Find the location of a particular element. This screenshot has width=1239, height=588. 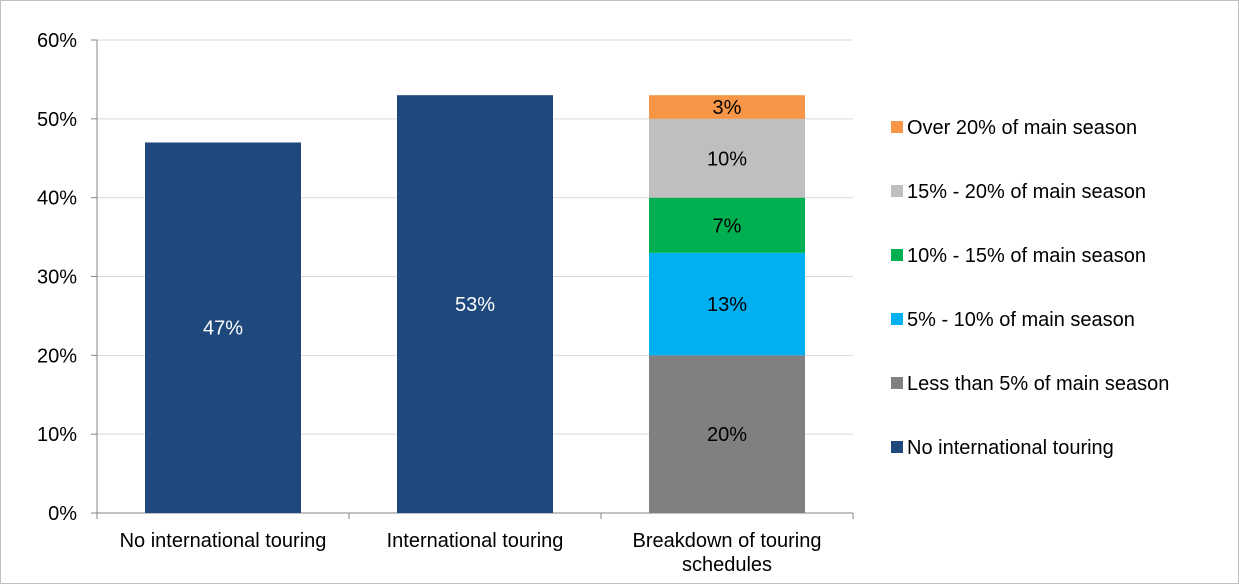

y-tick-label: 40% is located at coordinates (57, 199).